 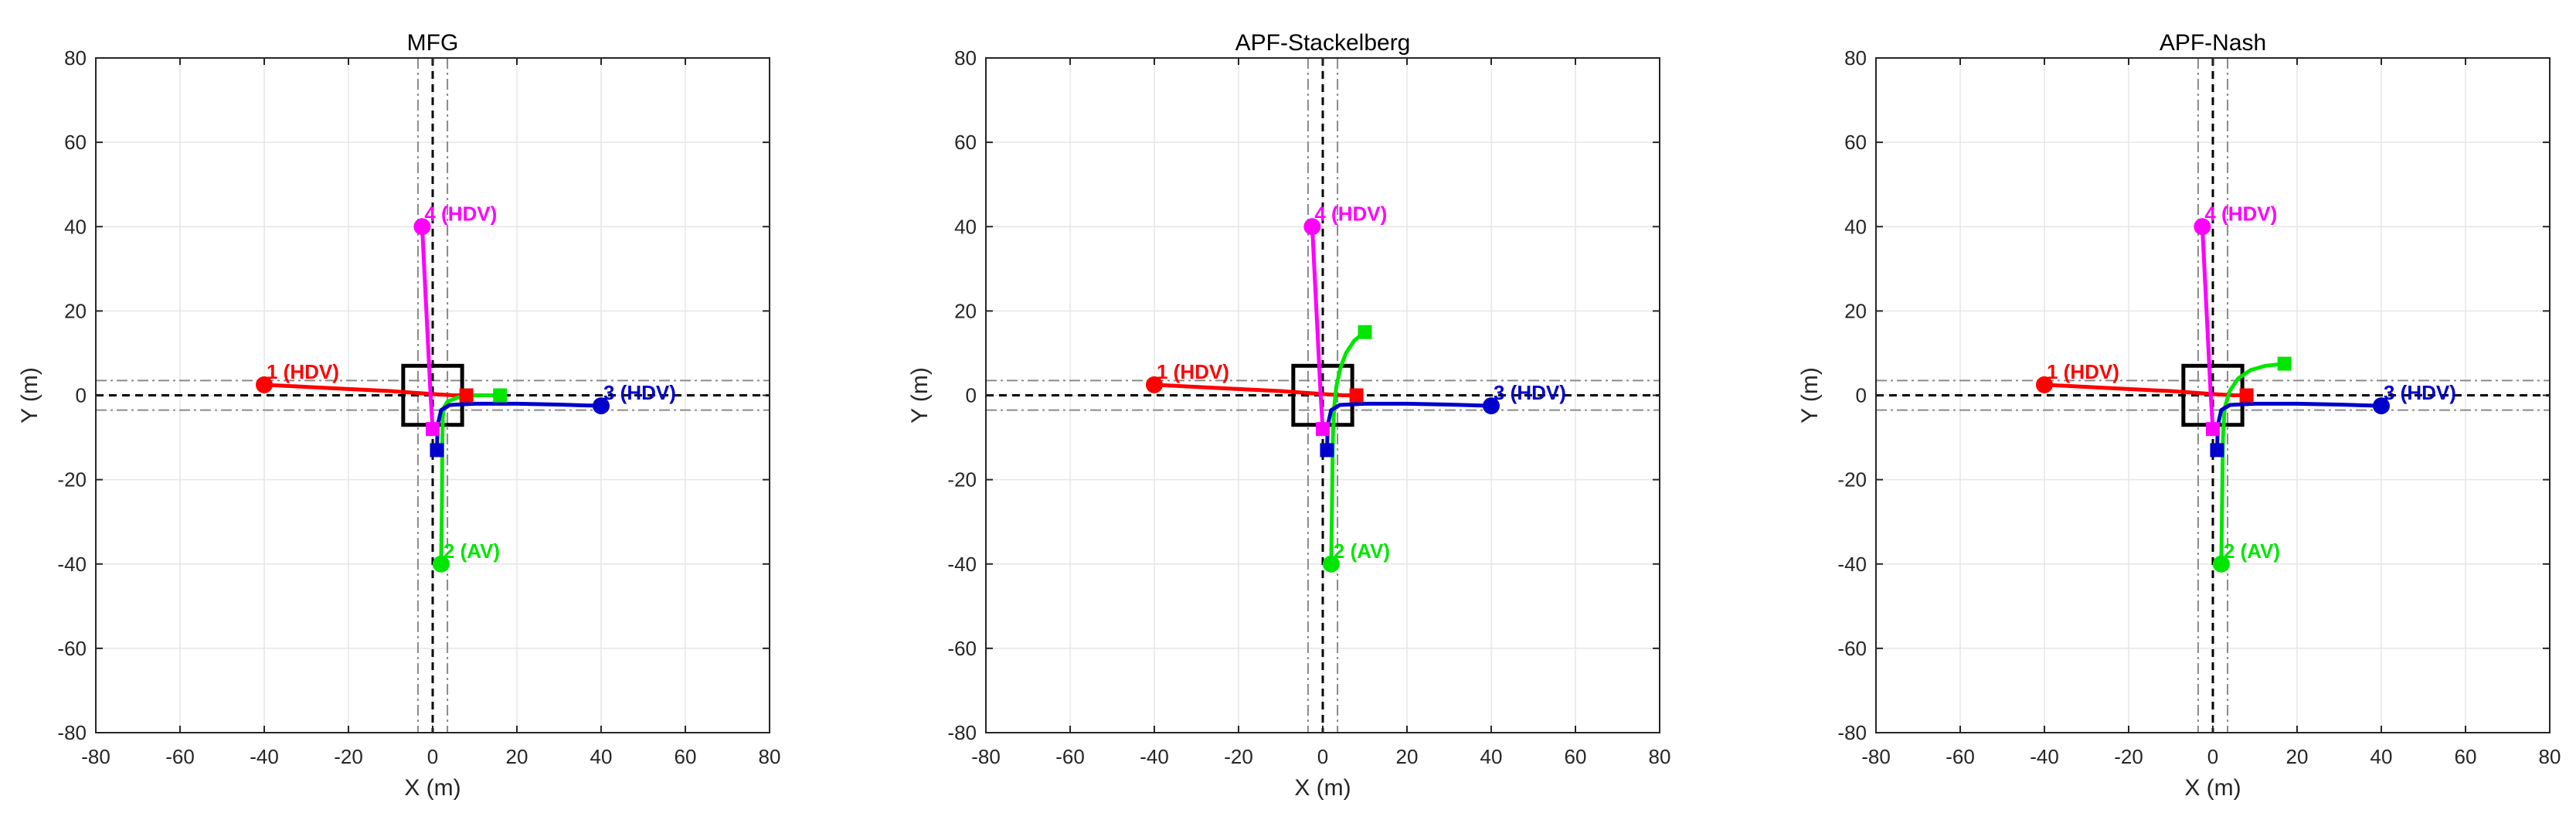 What do you see at coordinates (75, 142) in the screenshot?
I see `y-tick-label: 60` at bounding box center [75, 142].